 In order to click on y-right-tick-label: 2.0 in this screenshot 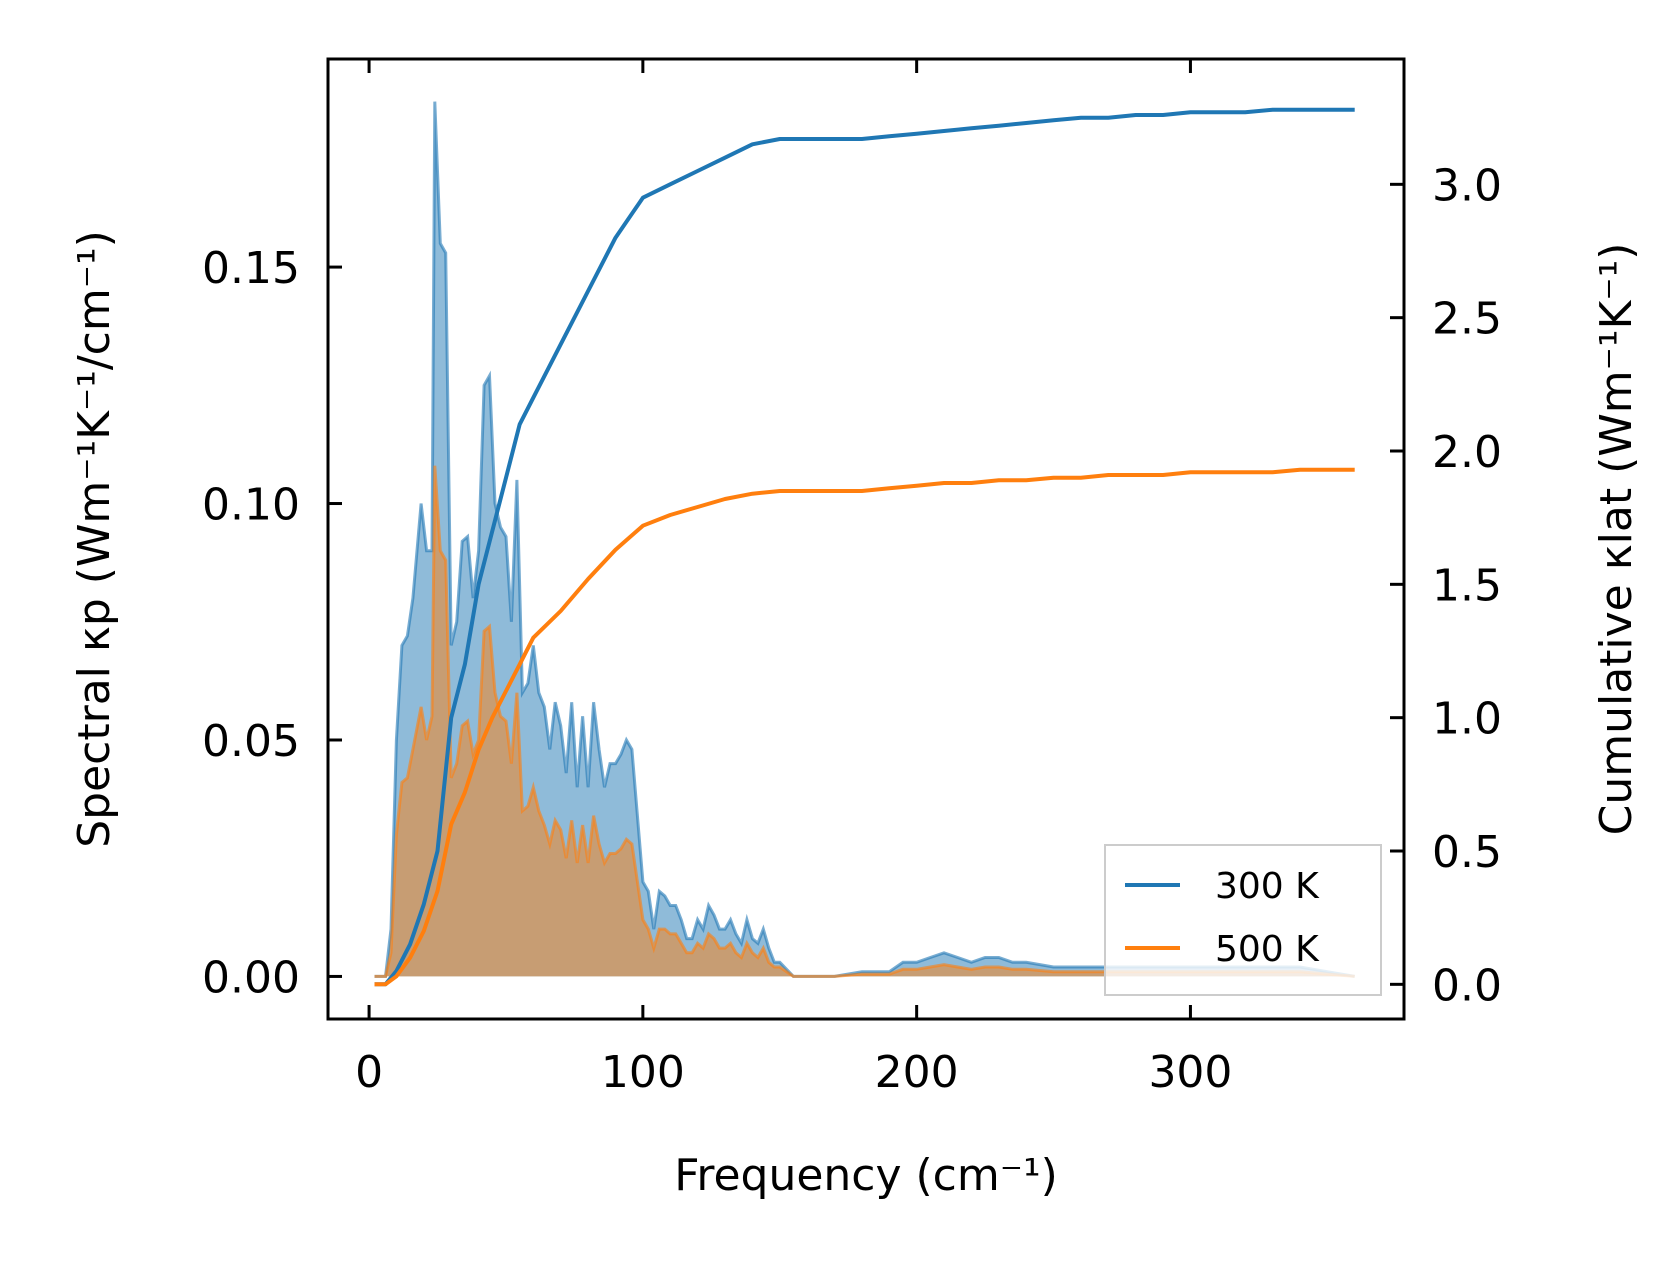, I will do `click(1467, 452)`.